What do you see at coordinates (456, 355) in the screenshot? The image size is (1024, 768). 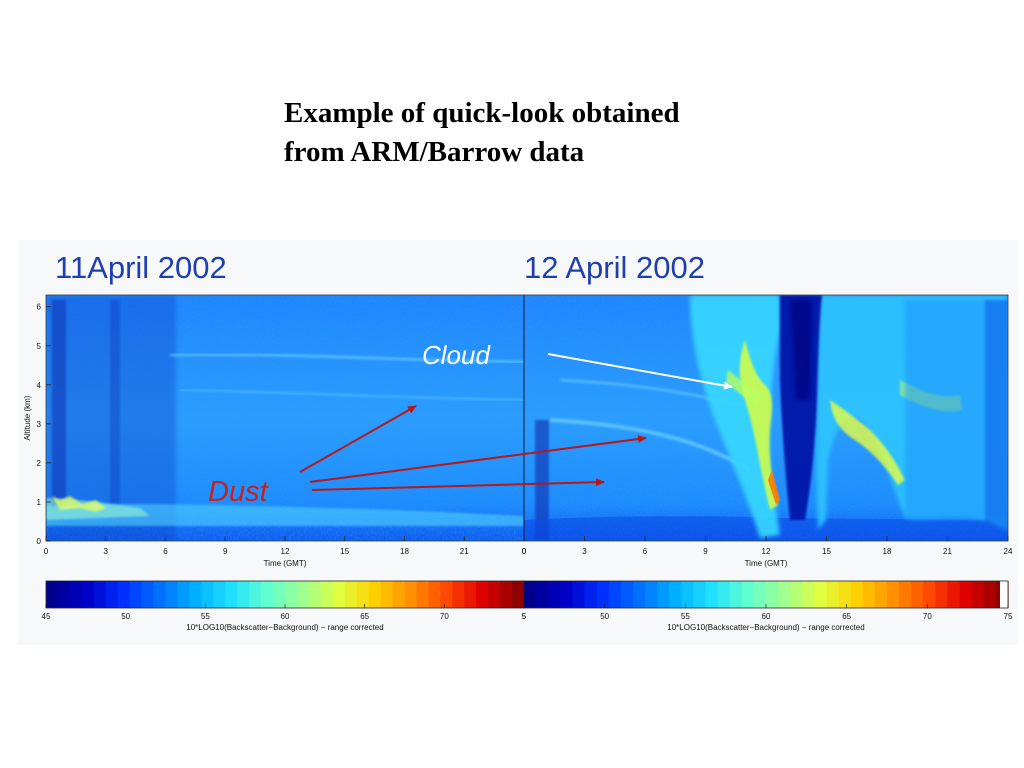 I see `cloud-label: Cloud` at bounding box center [456, 355].